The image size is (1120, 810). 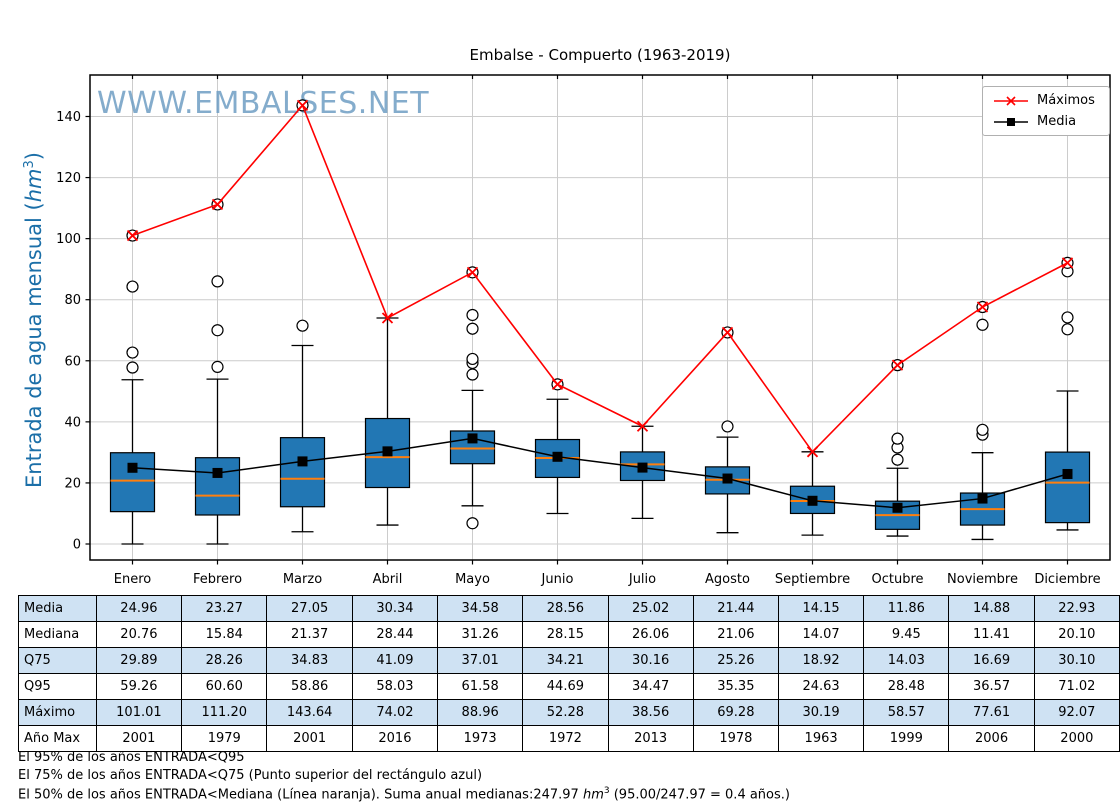 What do you see at coordinates (565, 634) in the screenshot?
I see `table-cell: 28.15` at bounding box center [565, 634].